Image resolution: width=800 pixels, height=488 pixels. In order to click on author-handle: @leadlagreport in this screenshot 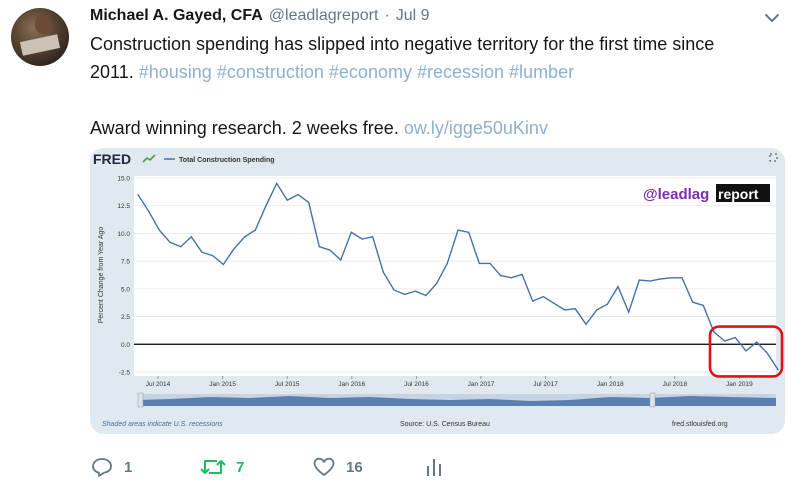, I will do `click(323, 15)`.